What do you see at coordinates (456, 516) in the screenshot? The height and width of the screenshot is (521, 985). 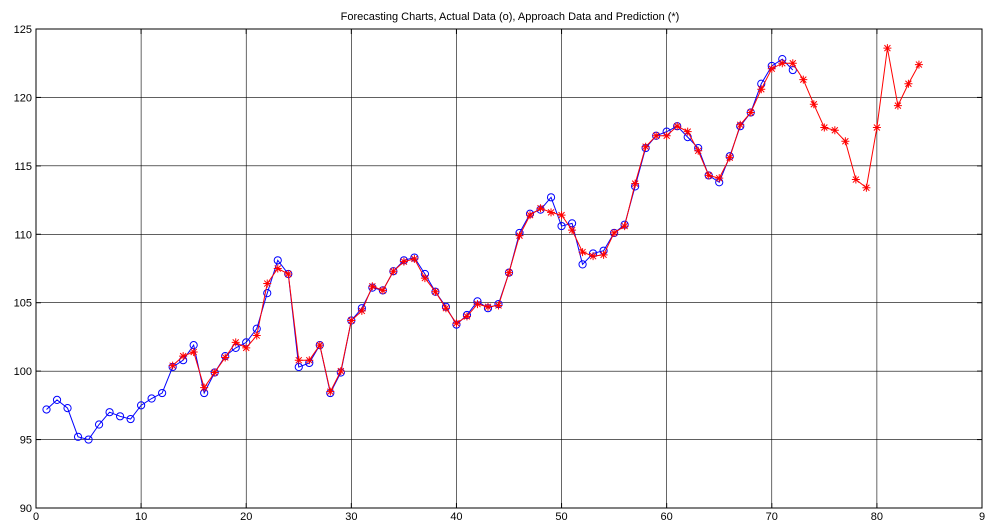 I see `x-tick-label: 40` at bounding box center [456, 516].